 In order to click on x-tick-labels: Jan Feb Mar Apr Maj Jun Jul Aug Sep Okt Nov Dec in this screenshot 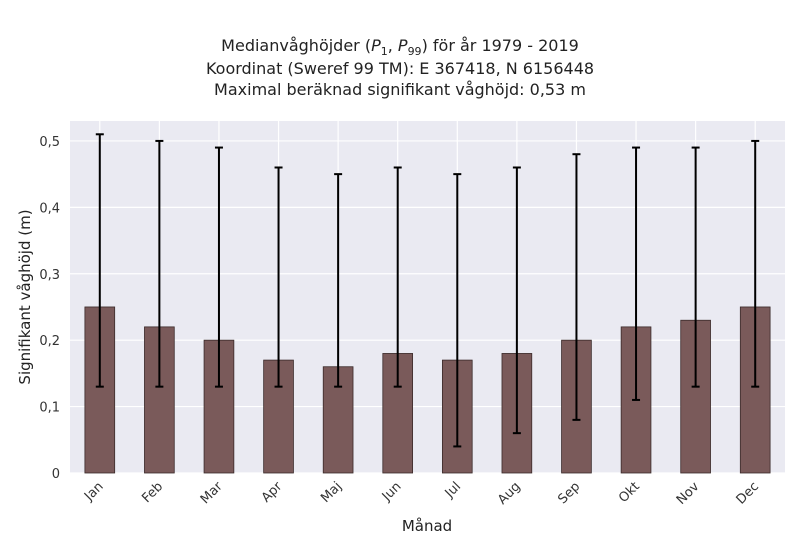, I will do `click(421, 493)`.